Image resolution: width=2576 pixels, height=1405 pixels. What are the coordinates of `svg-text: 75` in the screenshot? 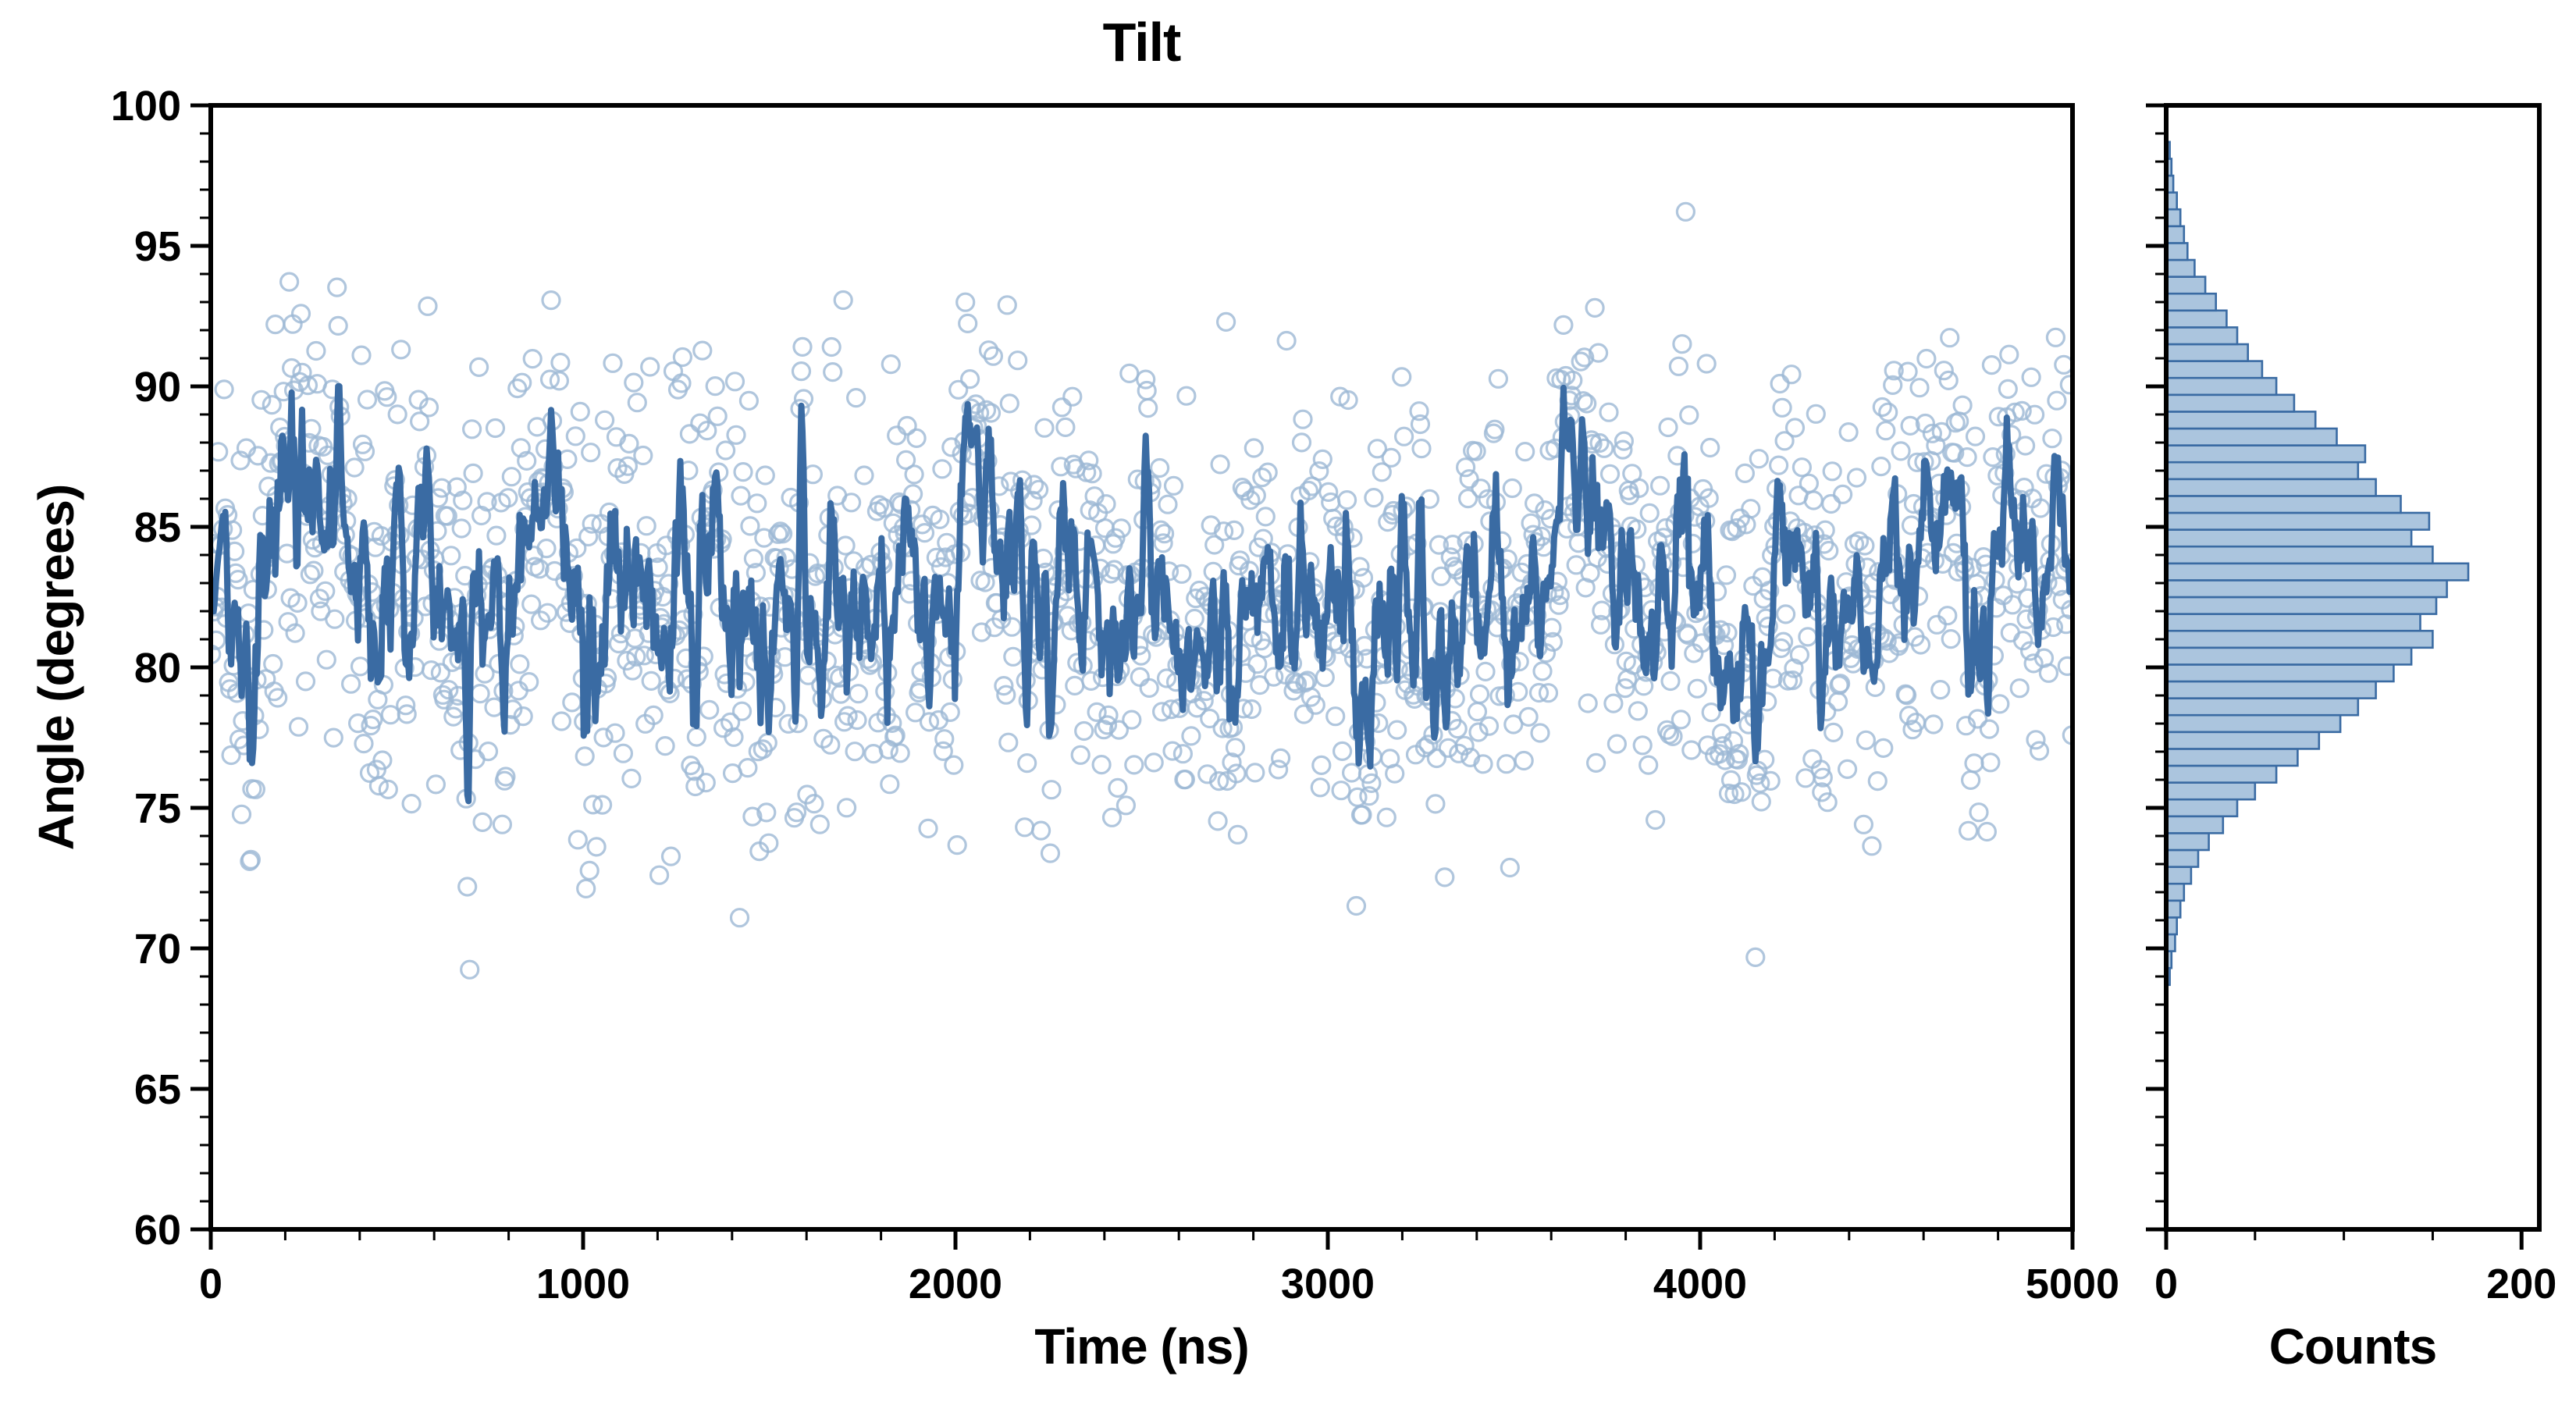 It's located at (157, 809).